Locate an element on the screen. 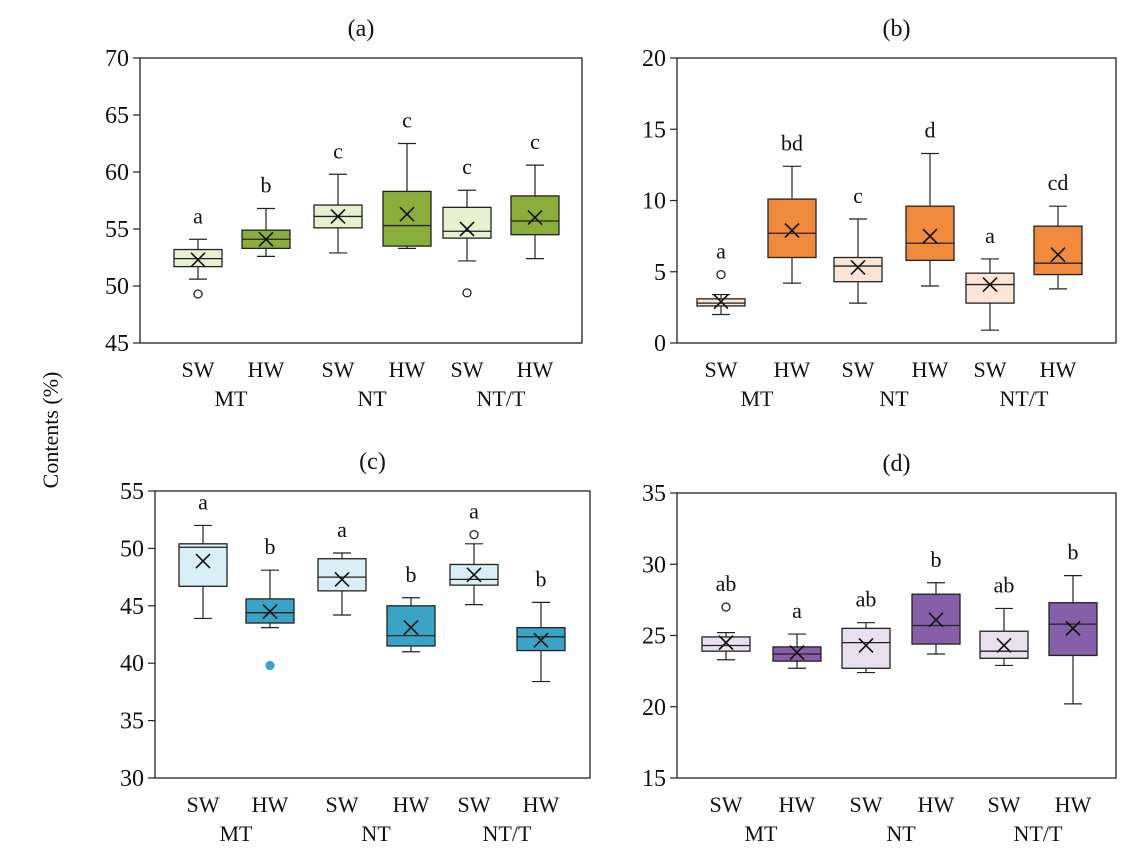 The image size is (1146, 862). box-mt-sw: ab SW is located at coordinates (726, 694).